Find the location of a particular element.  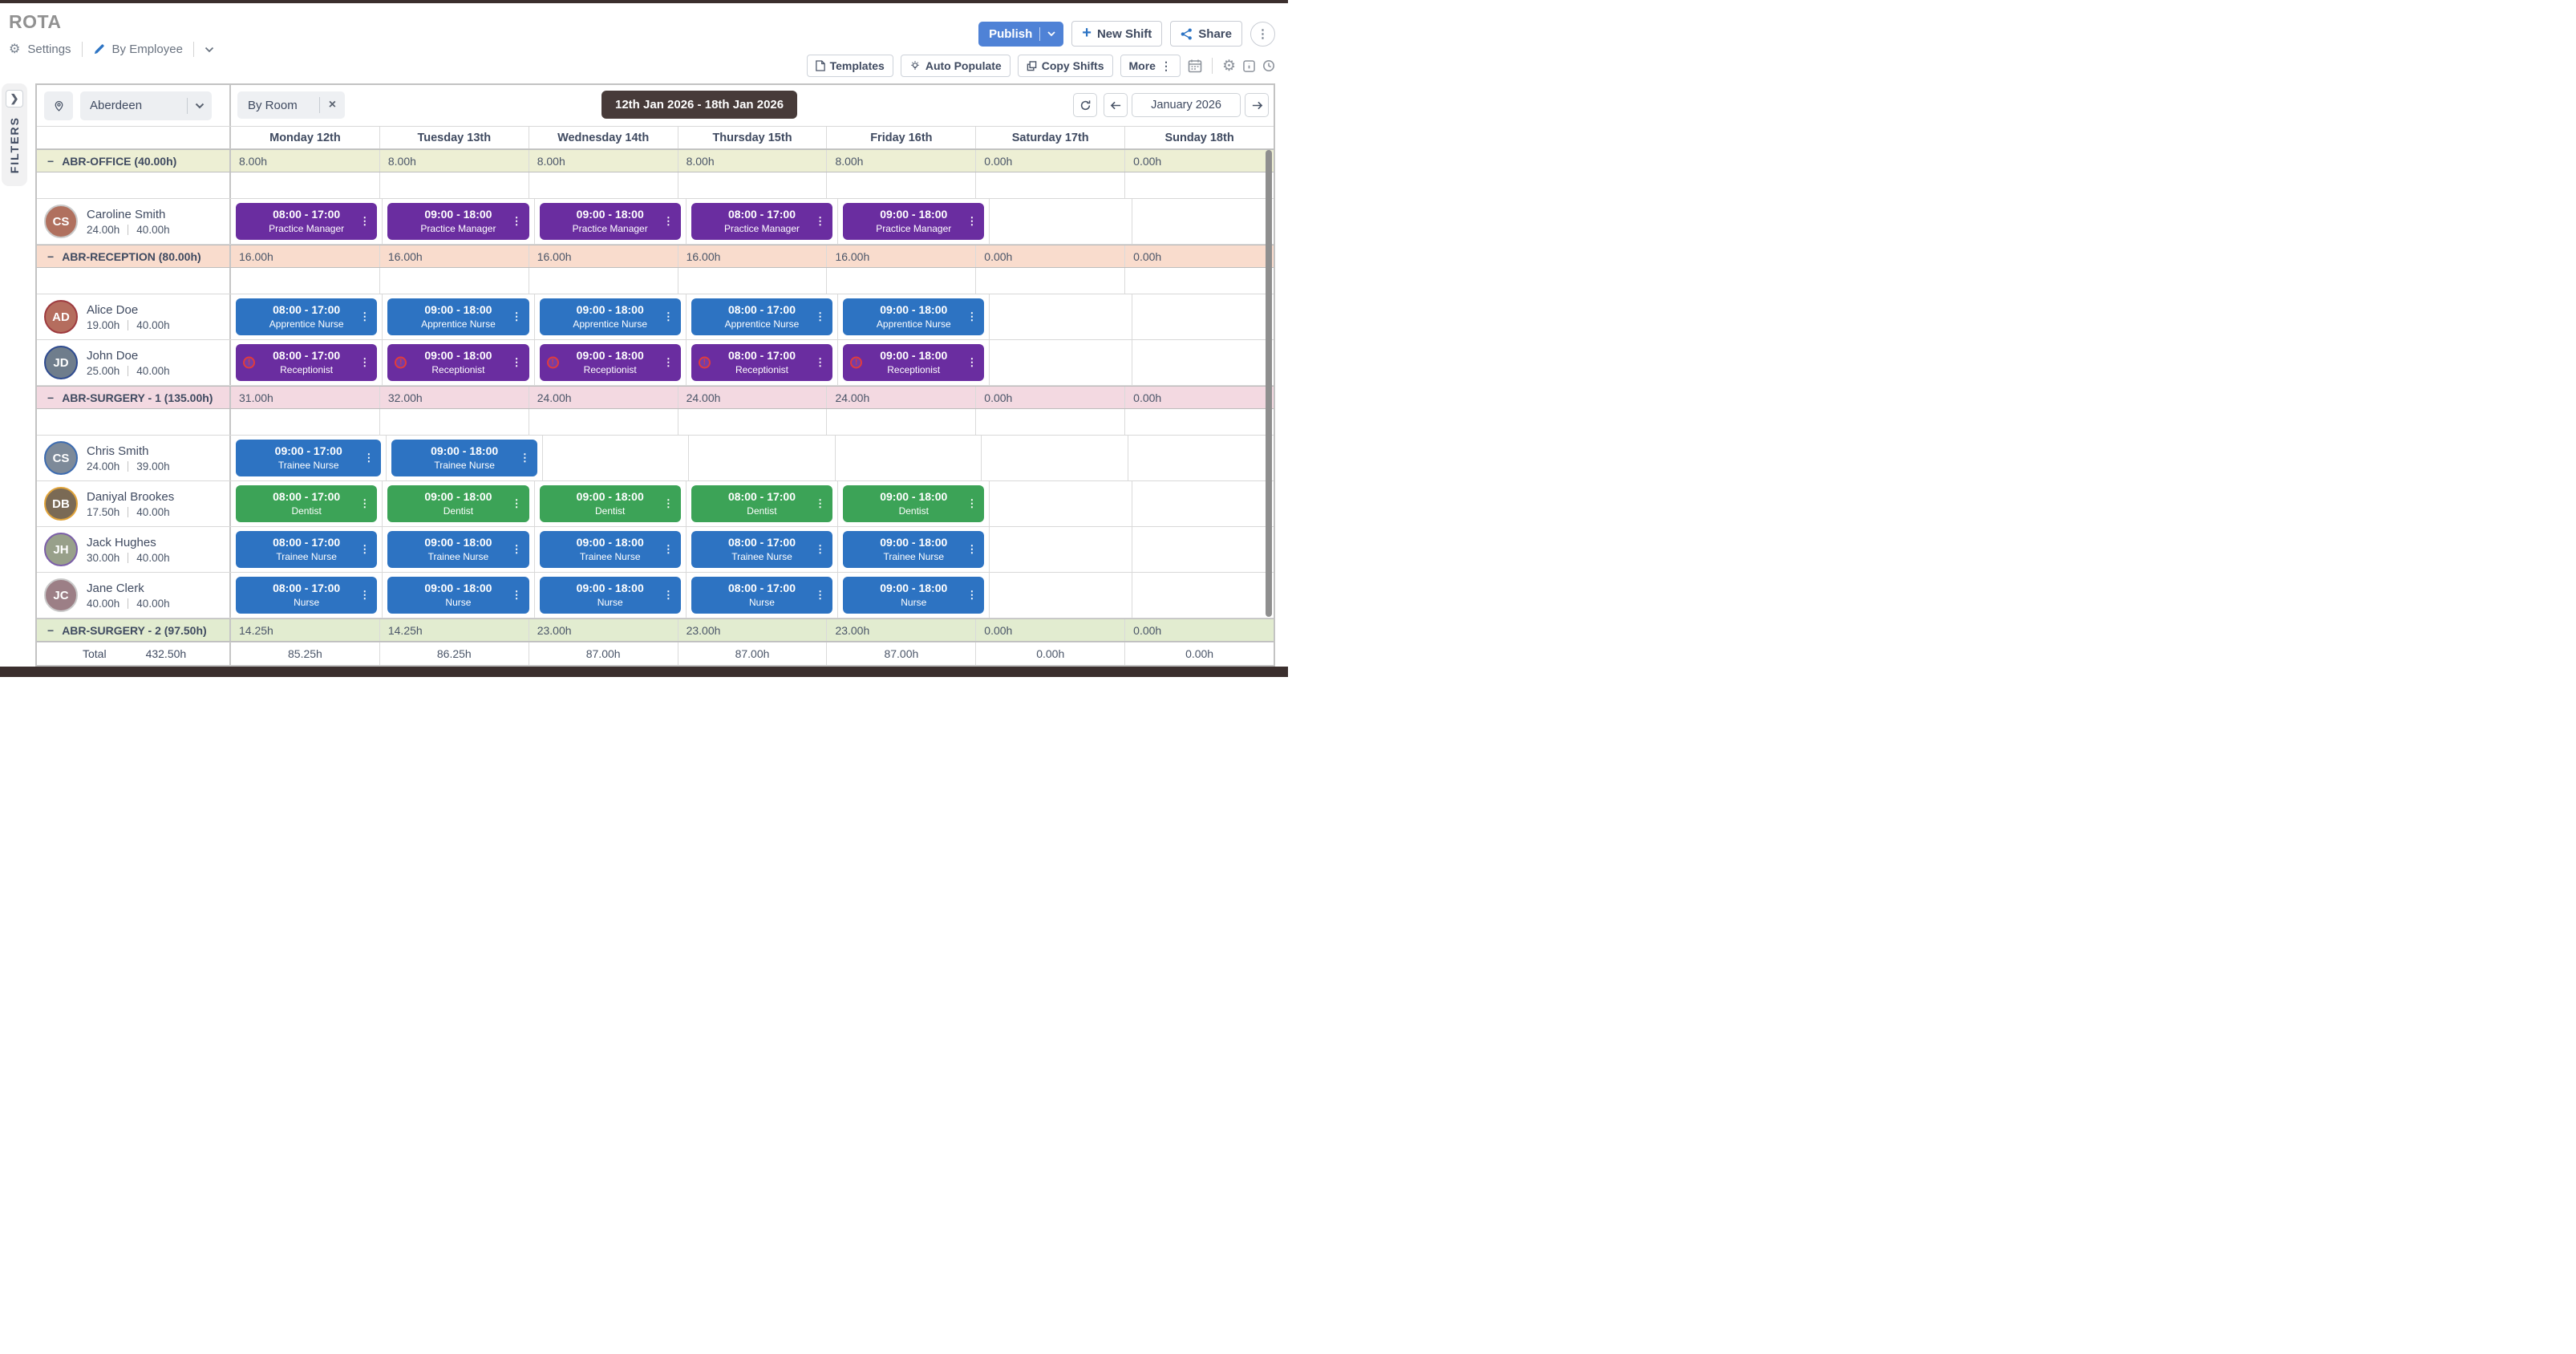

auto-populate-button: Auto Populate is located at coordinates (955, 66).